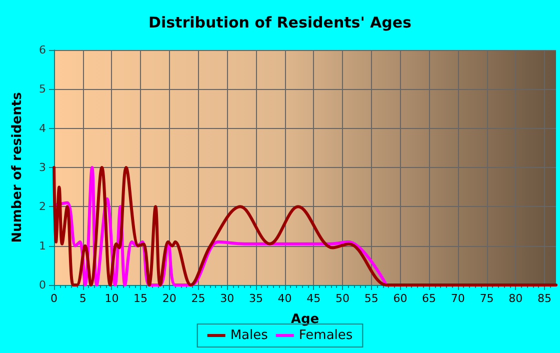 Image resolution: width=560 pixels, height=353 pixels. Describe the element at coordinates (169, 298) in the screenshot. I see `x-tick-label: 20` at that location.